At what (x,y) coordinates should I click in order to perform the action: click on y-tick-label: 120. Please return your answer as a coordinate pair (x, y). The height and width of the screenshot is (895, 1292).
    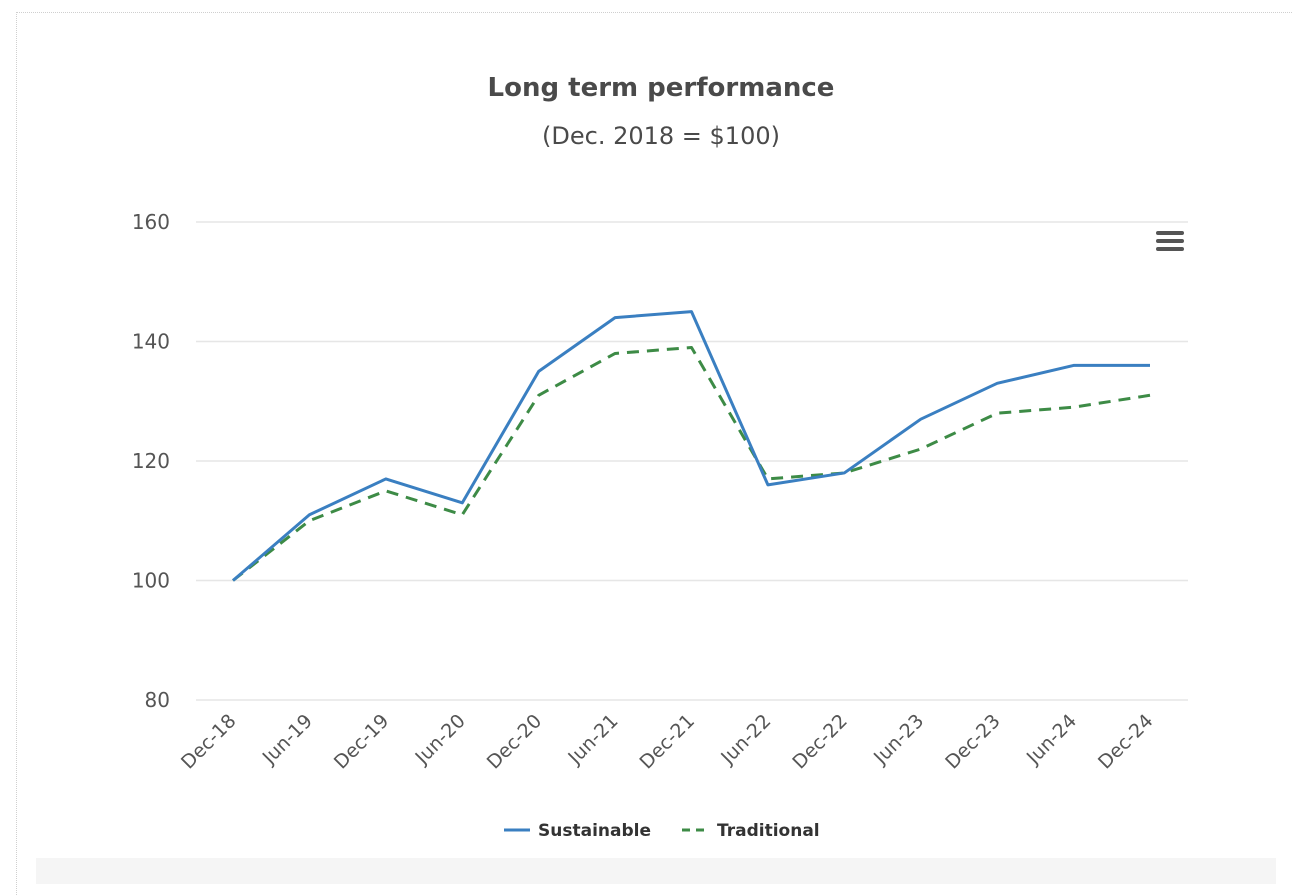
    Looking at the image, I should click on (151, 461).